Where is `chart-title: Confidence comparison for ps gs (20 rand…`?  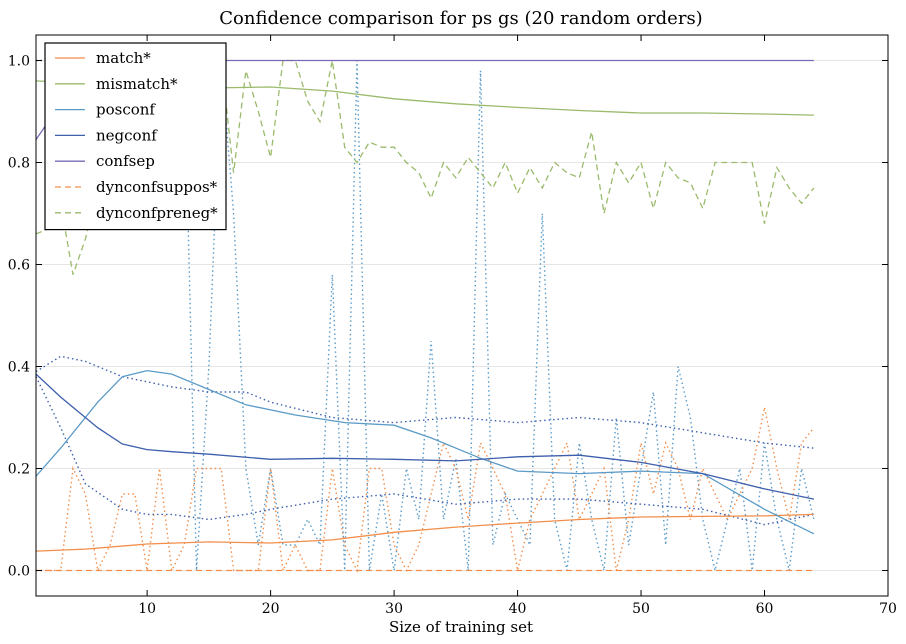 chart-title: Confidence comparison for ps gs (20 rand… is located at coordinates (460, 18).